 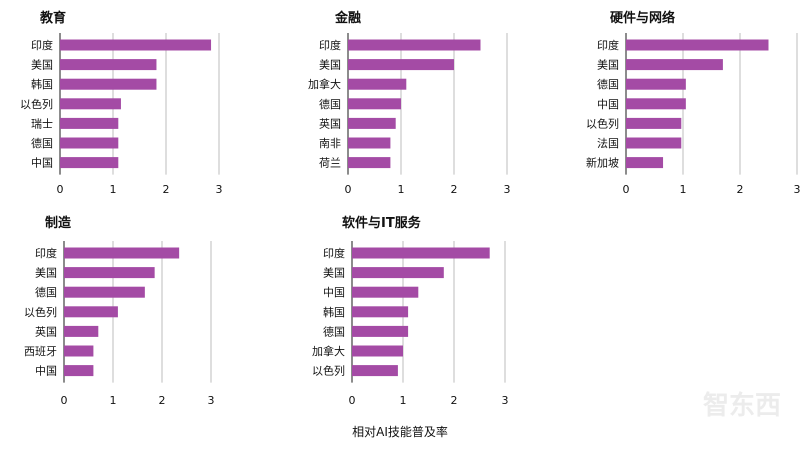 I want to click on watermark-text: 智东西, so click(x=742, y=405).